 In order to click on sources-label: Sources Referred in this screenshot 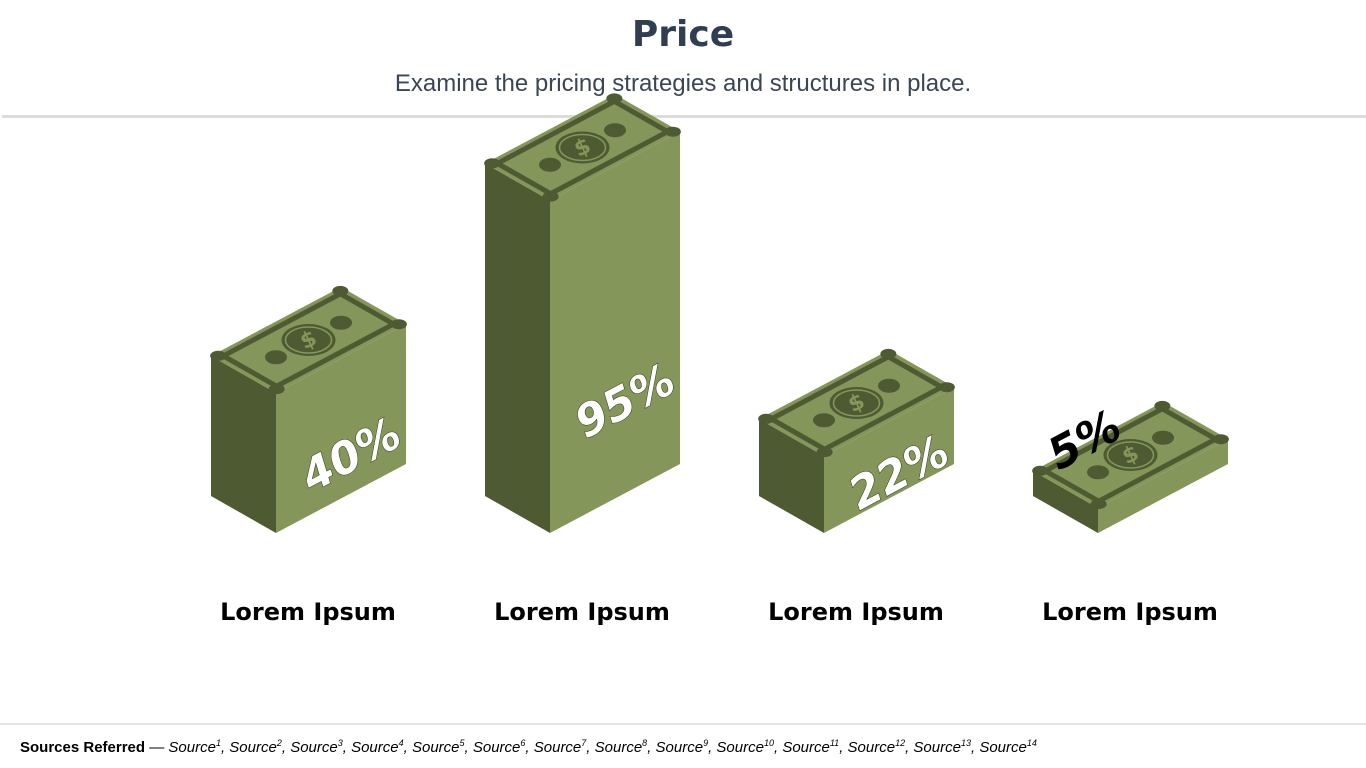, I will do `click(83, 747)`.